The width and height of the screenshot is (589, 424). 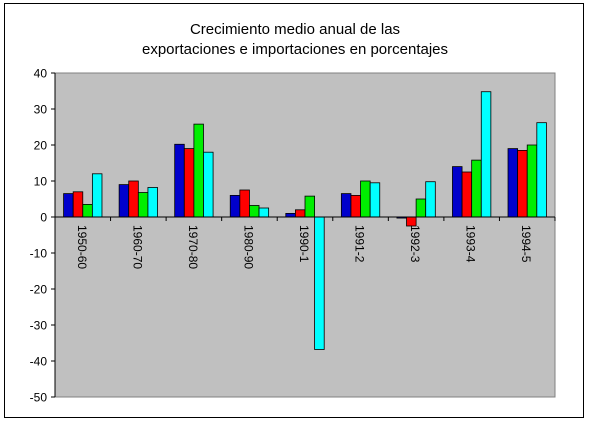 I want to click on y-tick-label: 40, so click(x=41, y=74).